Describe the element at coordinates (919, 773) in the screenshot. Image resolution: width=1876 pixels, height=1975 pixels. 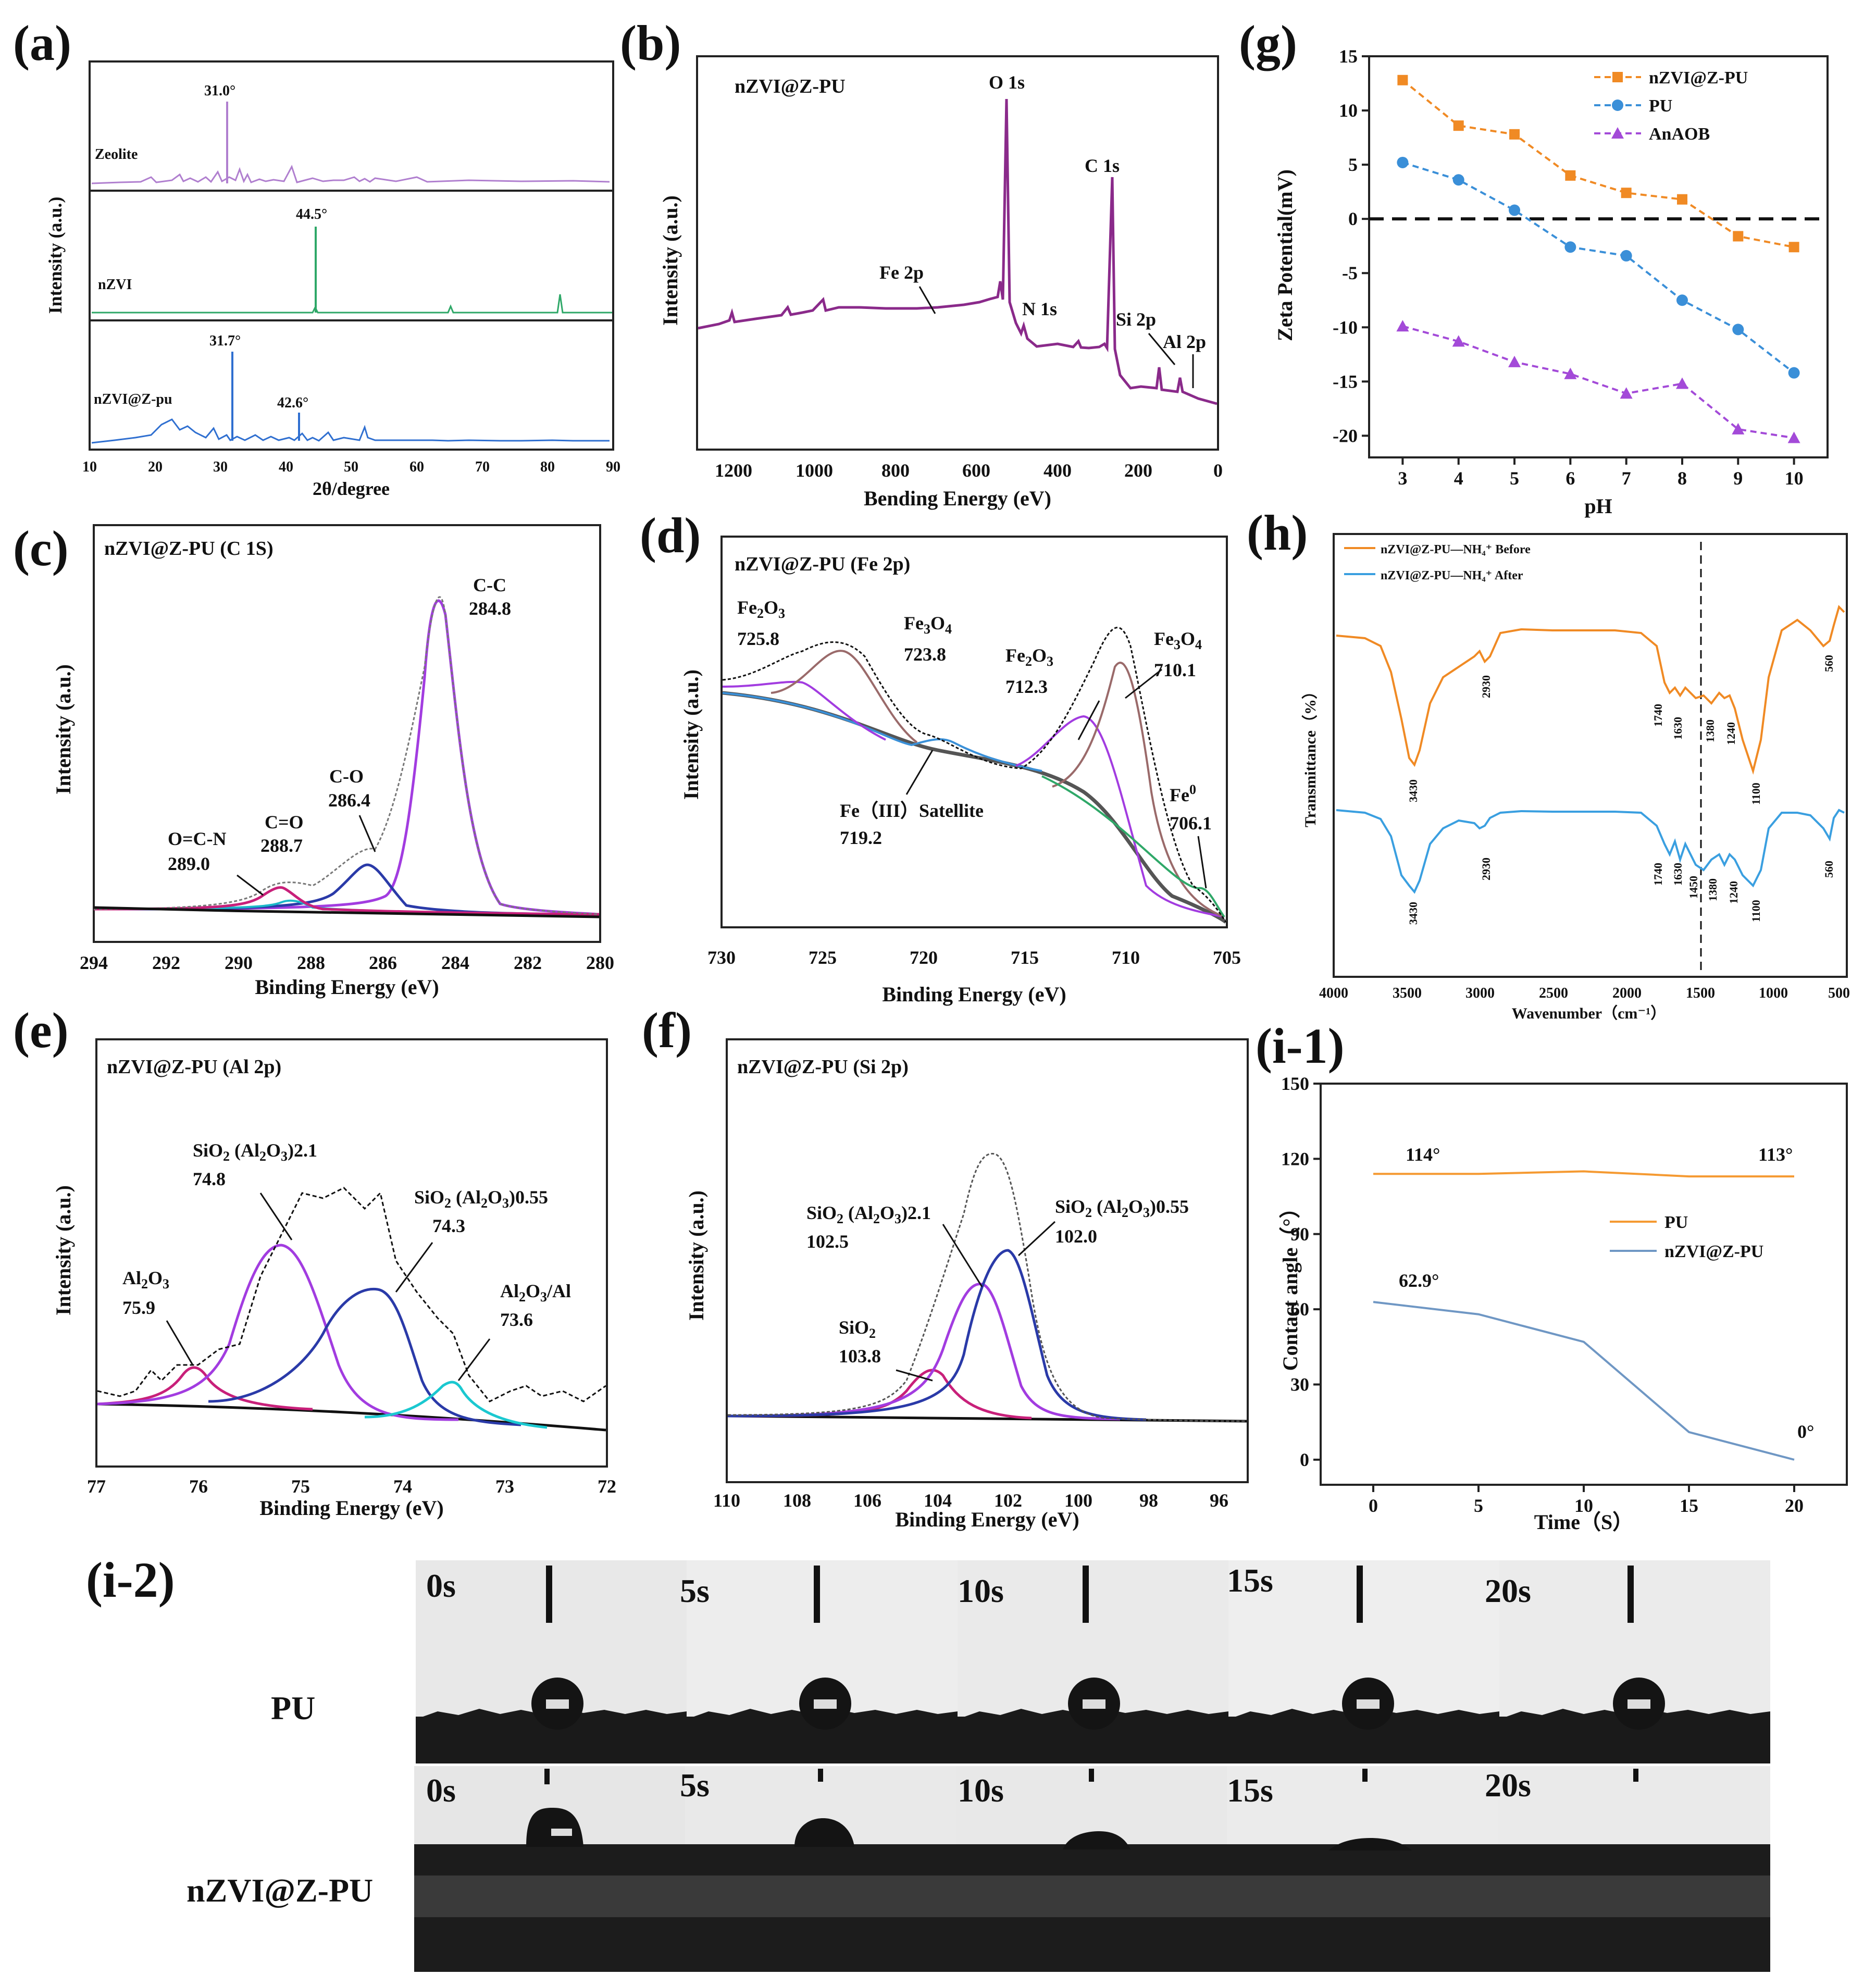
I see `fe2p-satellite-arrow` at that location.